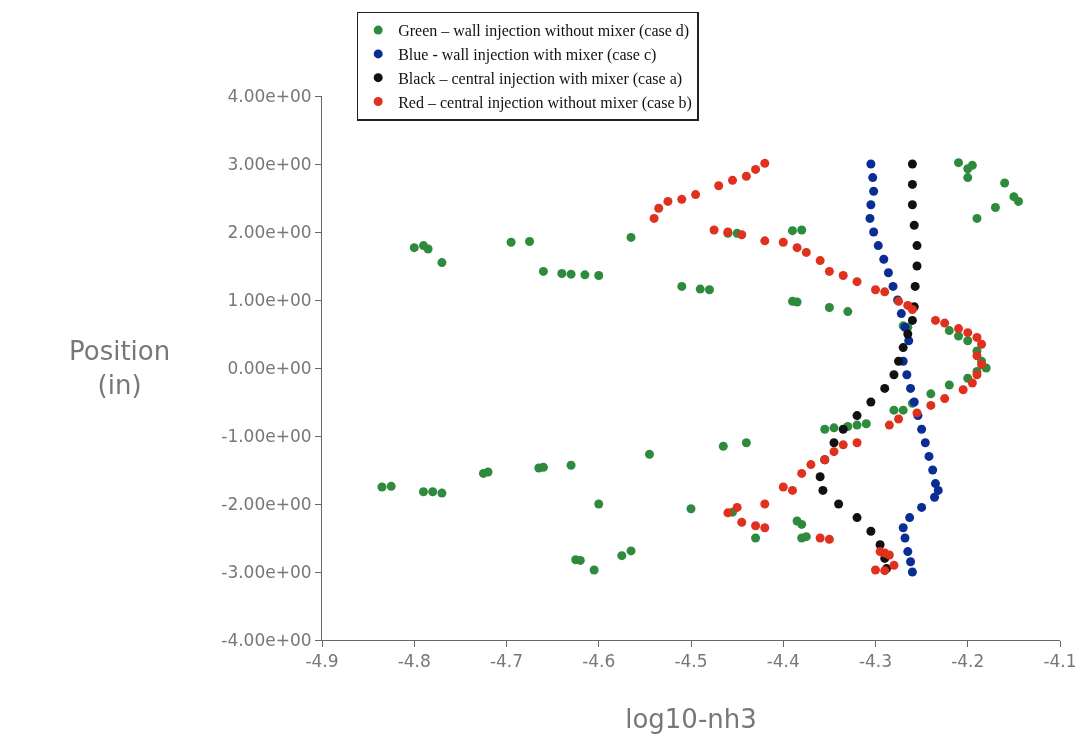 The width and height of the screenshot is (1092, 742). Describe the element at coordinates (691, 661) in the screenshot. I see `x-tick-label: -4.5` at that location.